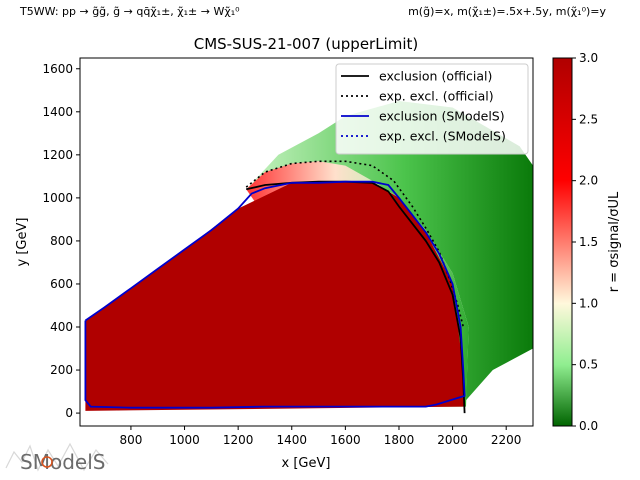  What do you see at coordinates (588, 365) in the screenshot?
I see `colorbar-tick-label: 0.5` at bounding box center [588, 365].